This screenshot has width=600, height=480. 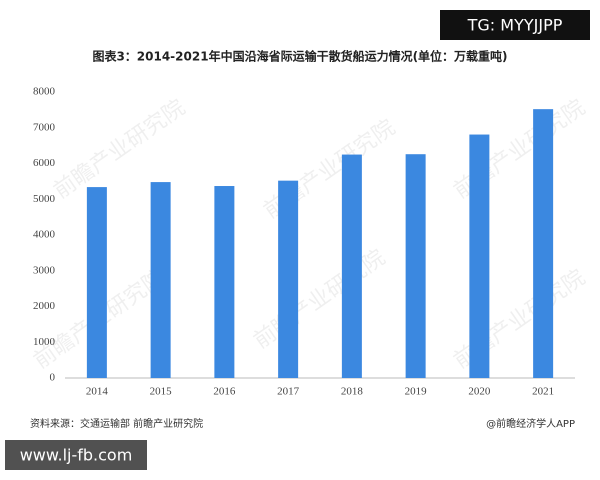 I want to click on y-tick-label: 3000, so click(x=44, y=270).